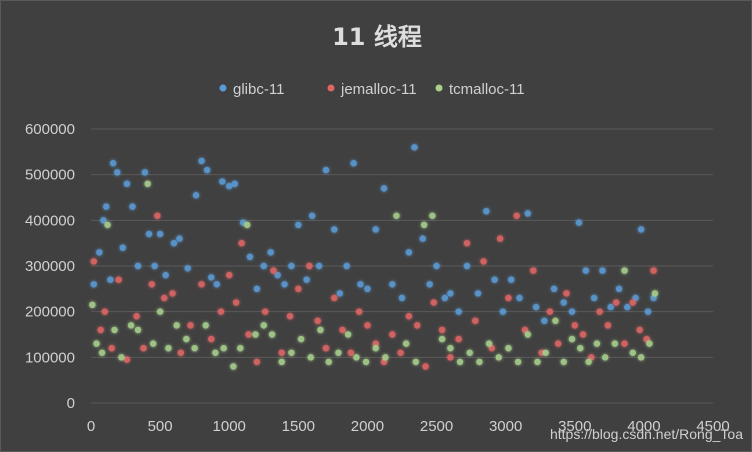 This screenshot has height=452, width=752. What do you see at coordinates (160, 426) in the screenshot?
I see `x-tick-label: 500` at bounding box center [160, 426].